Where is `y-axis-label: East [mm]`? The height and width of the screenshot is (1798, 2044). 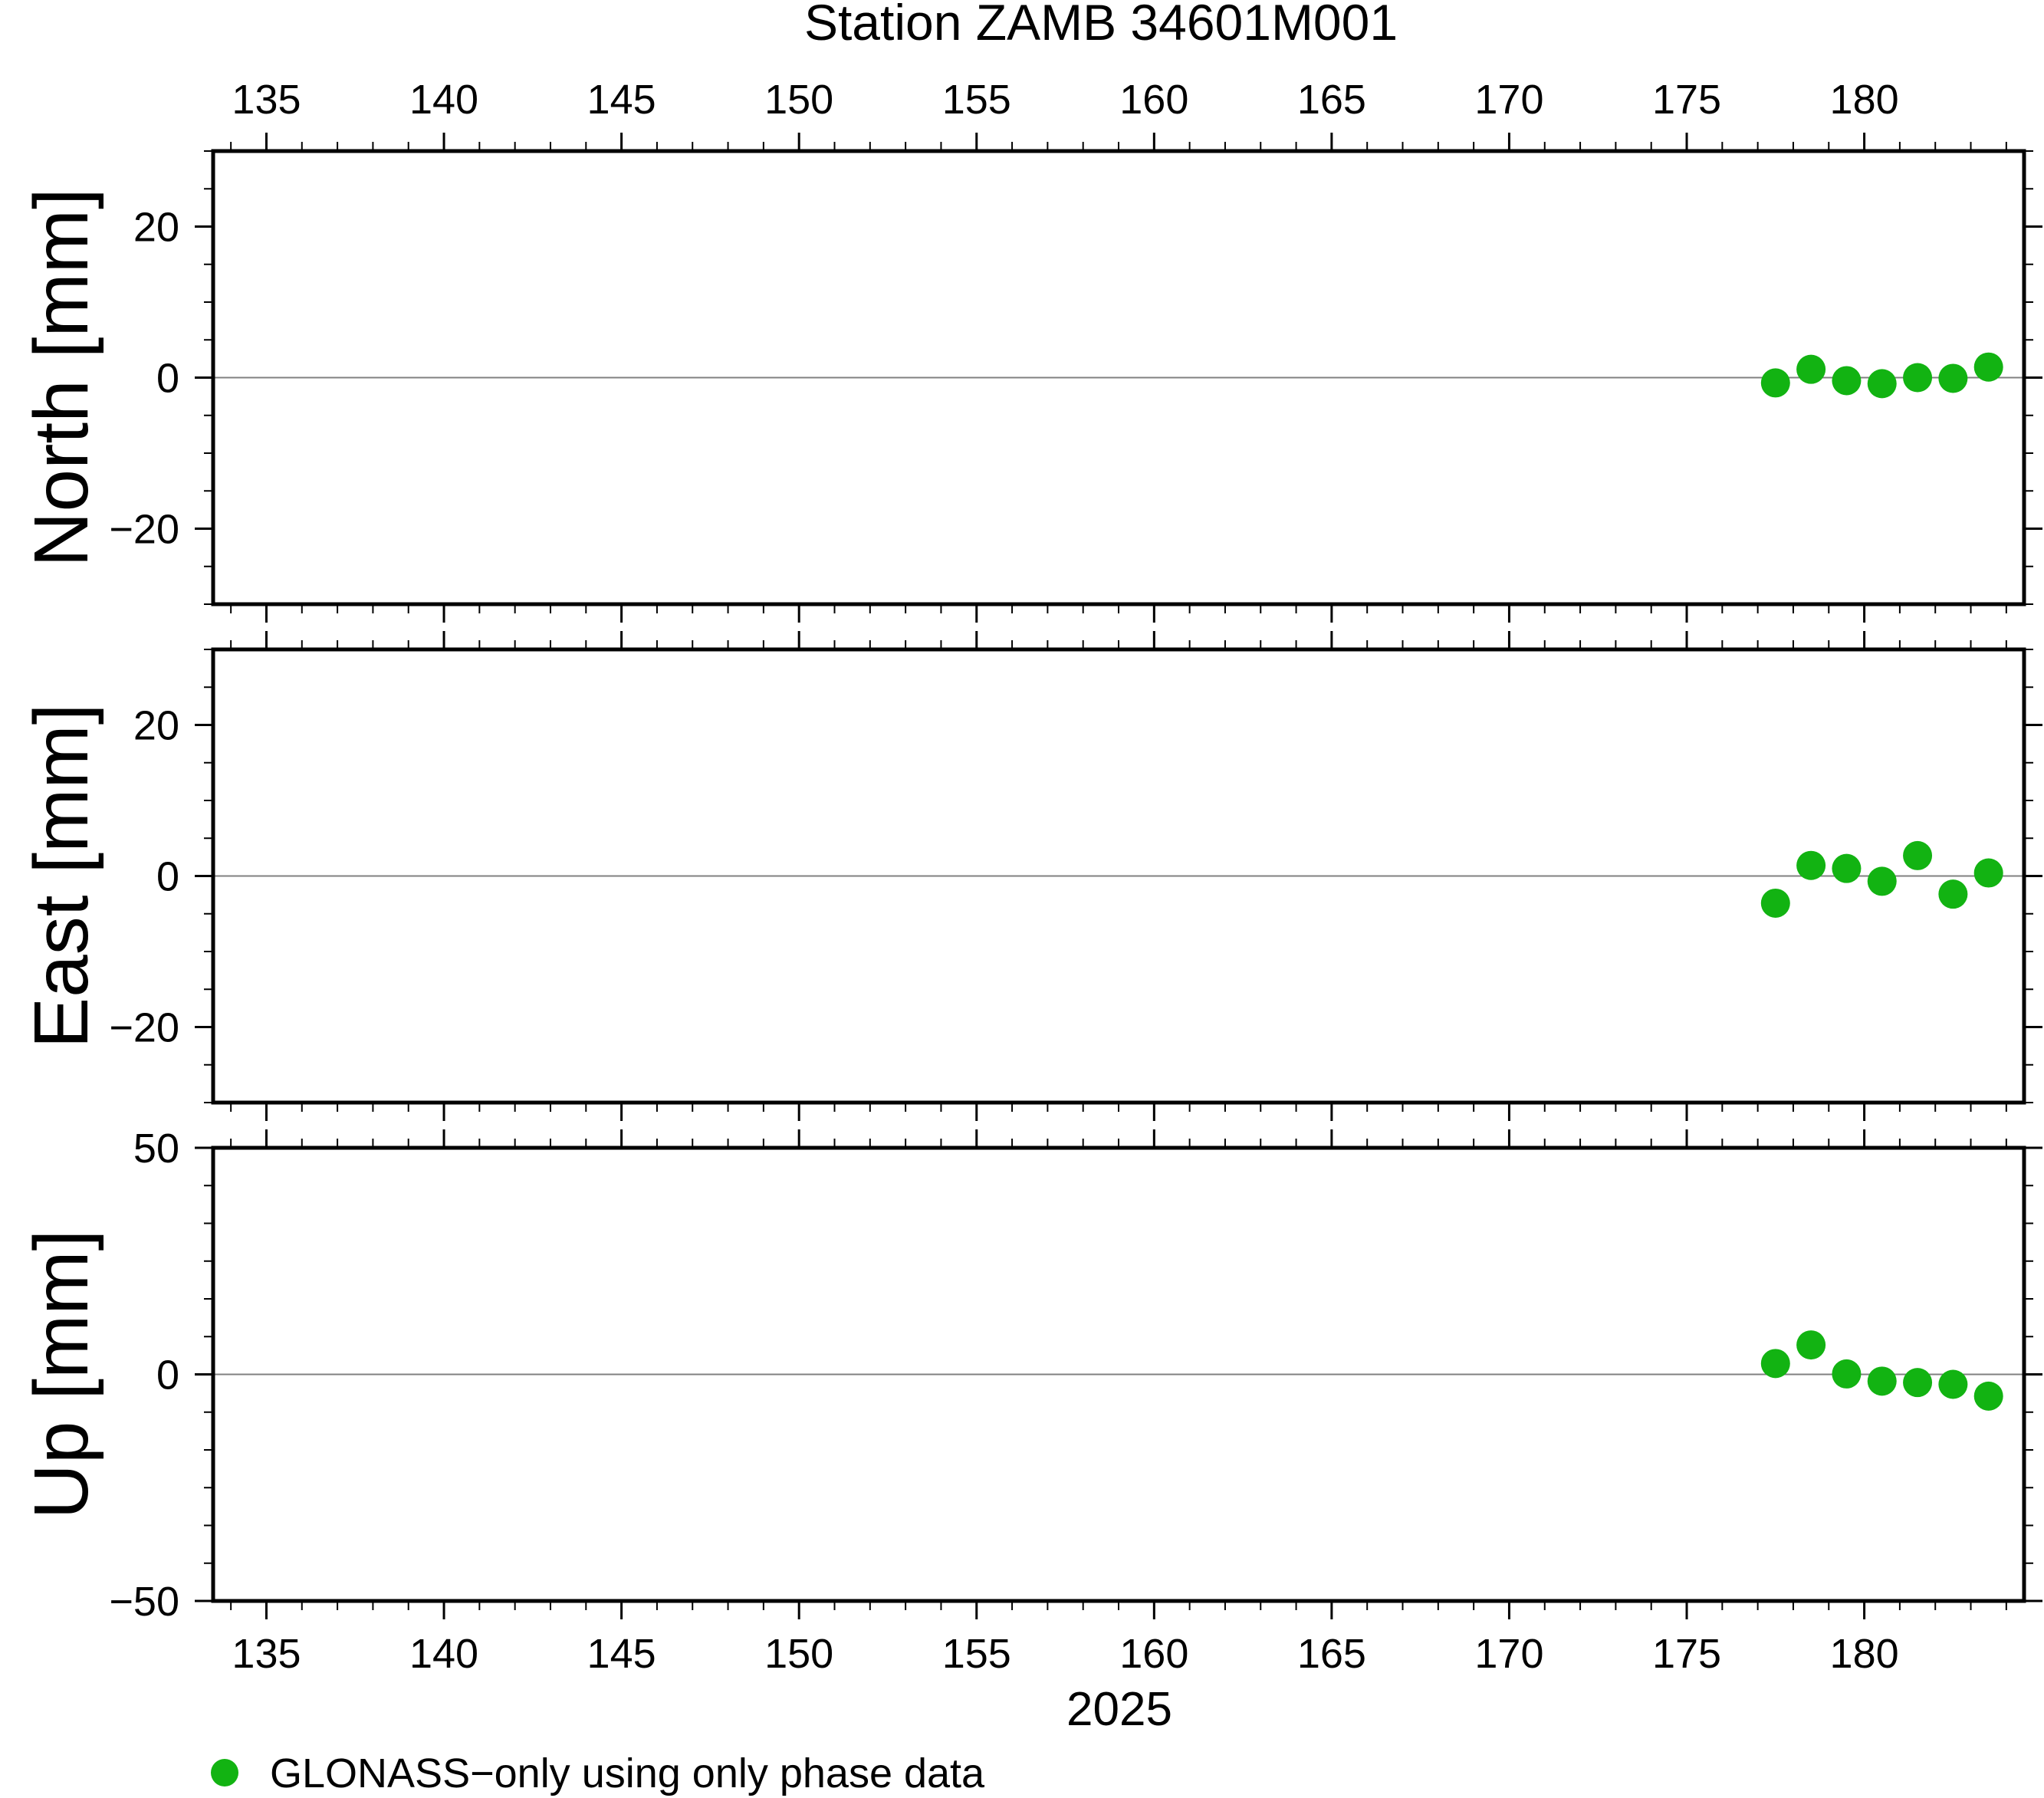
y-axis-label: East [mm] is located at coordinates (61, 876).